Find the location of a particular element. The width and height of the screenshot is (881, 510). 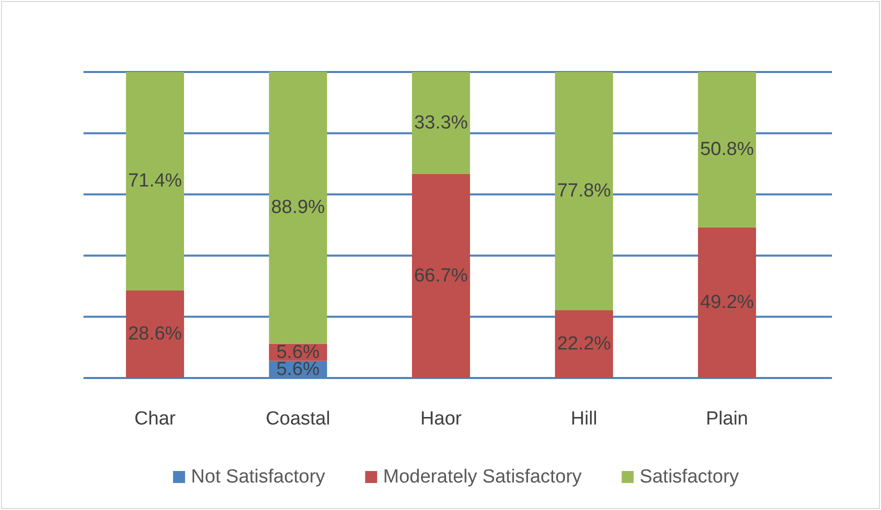

data-label: 28.6% is located at coordinates (155, 334).